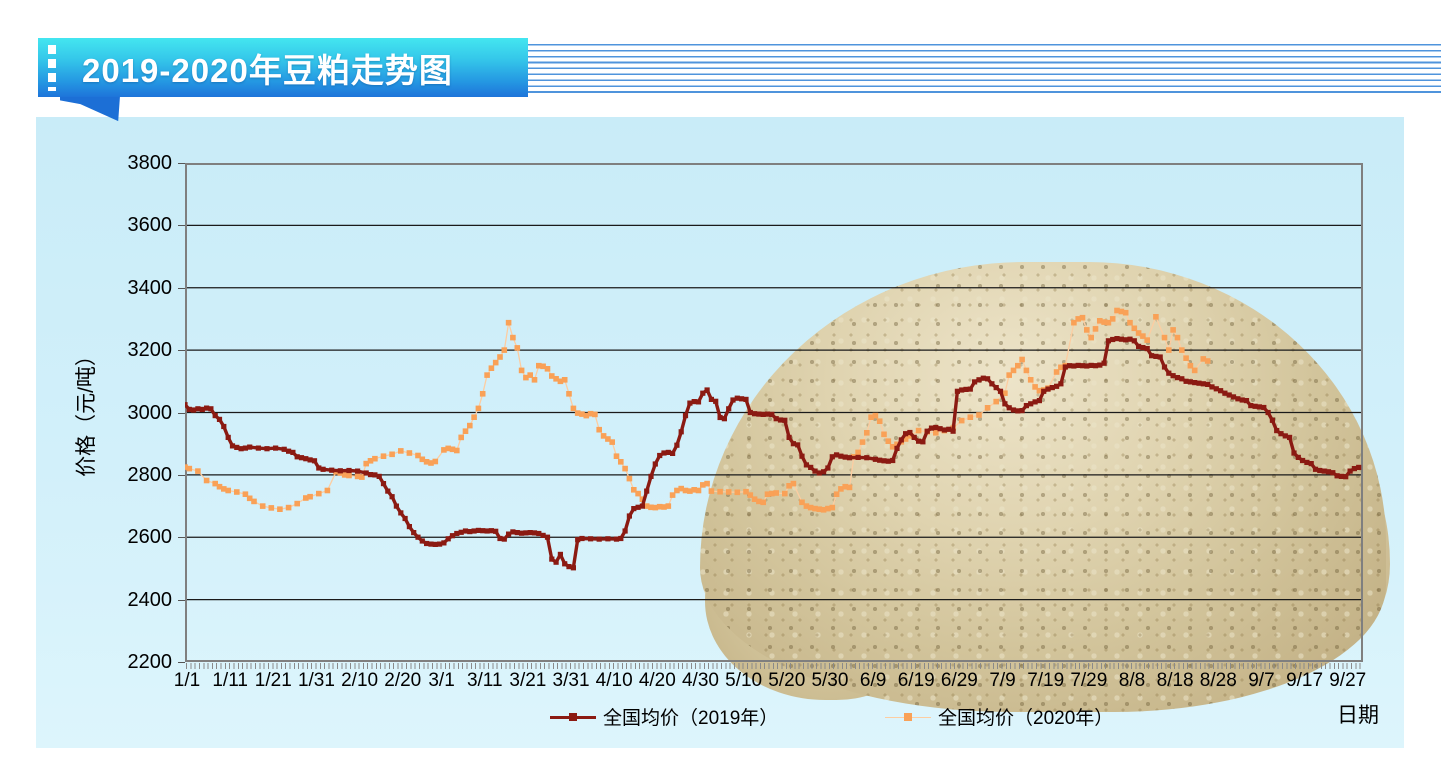 The width and height of the screenshot is (1441, 781). What do you see at coordinates (181, 600) in the screenshot?
I see `y-tick-mark` at bounding box center [181, 600].